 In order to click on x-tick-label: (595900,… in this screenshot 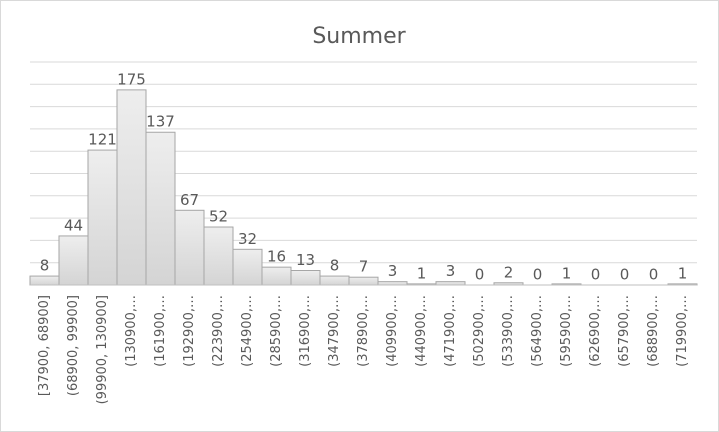, I will do `click(566, 331)`.